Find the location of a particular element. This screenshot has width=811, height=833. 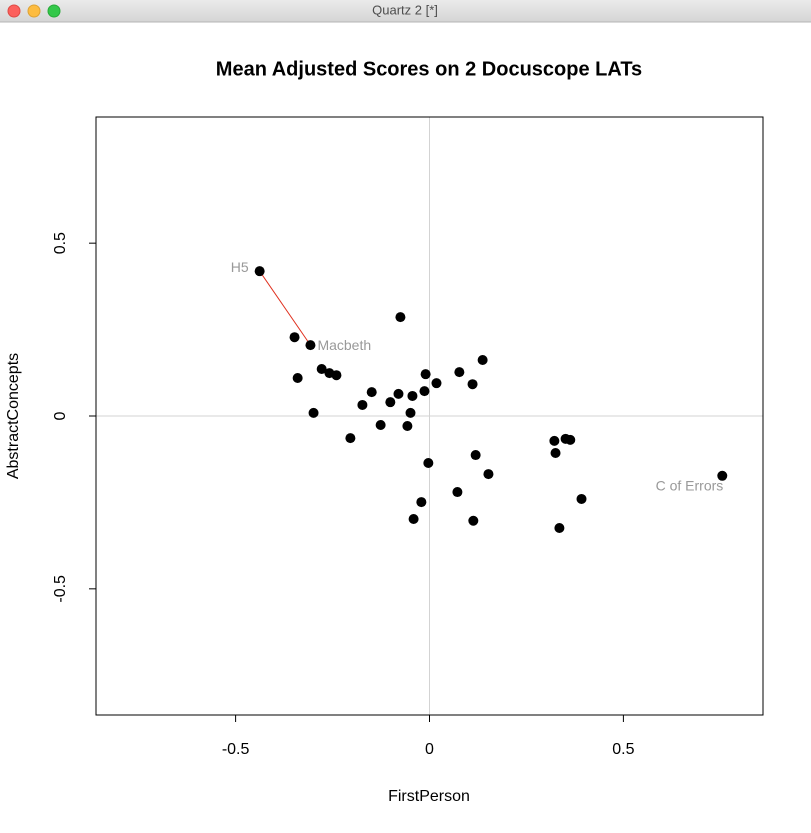

close-button is located at coordinates (14, 11).